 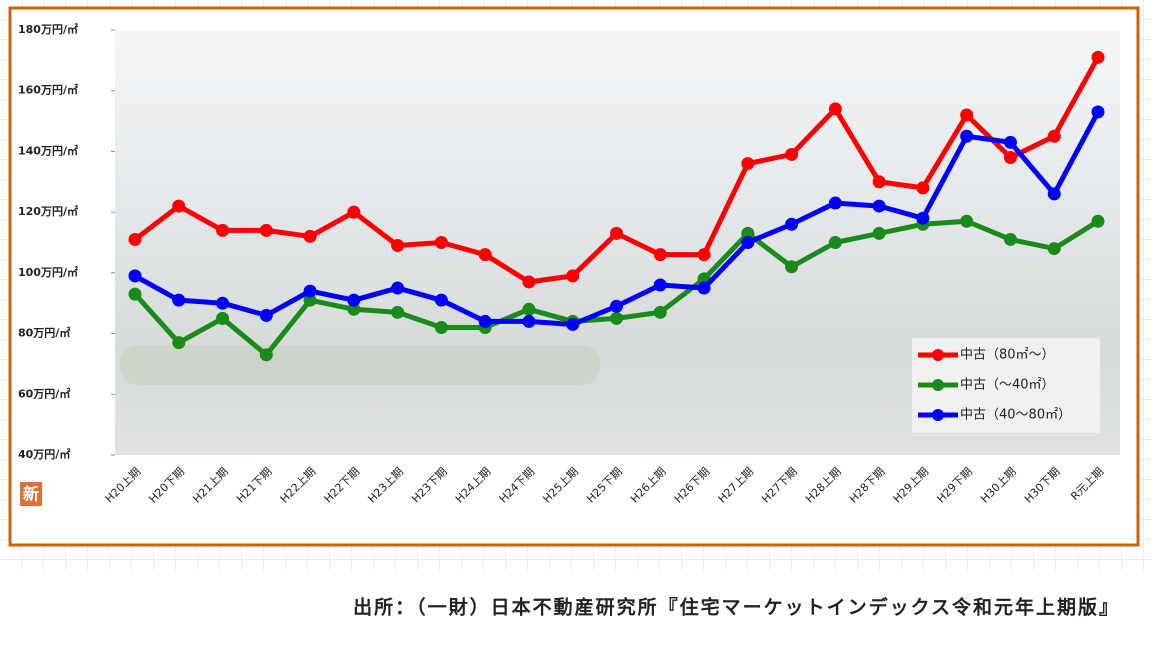 What do you see at coordinates (48, 211) in the screenshot?
I see `y-tick-label: 120万円/㎡` at bounding box center [48, 211].